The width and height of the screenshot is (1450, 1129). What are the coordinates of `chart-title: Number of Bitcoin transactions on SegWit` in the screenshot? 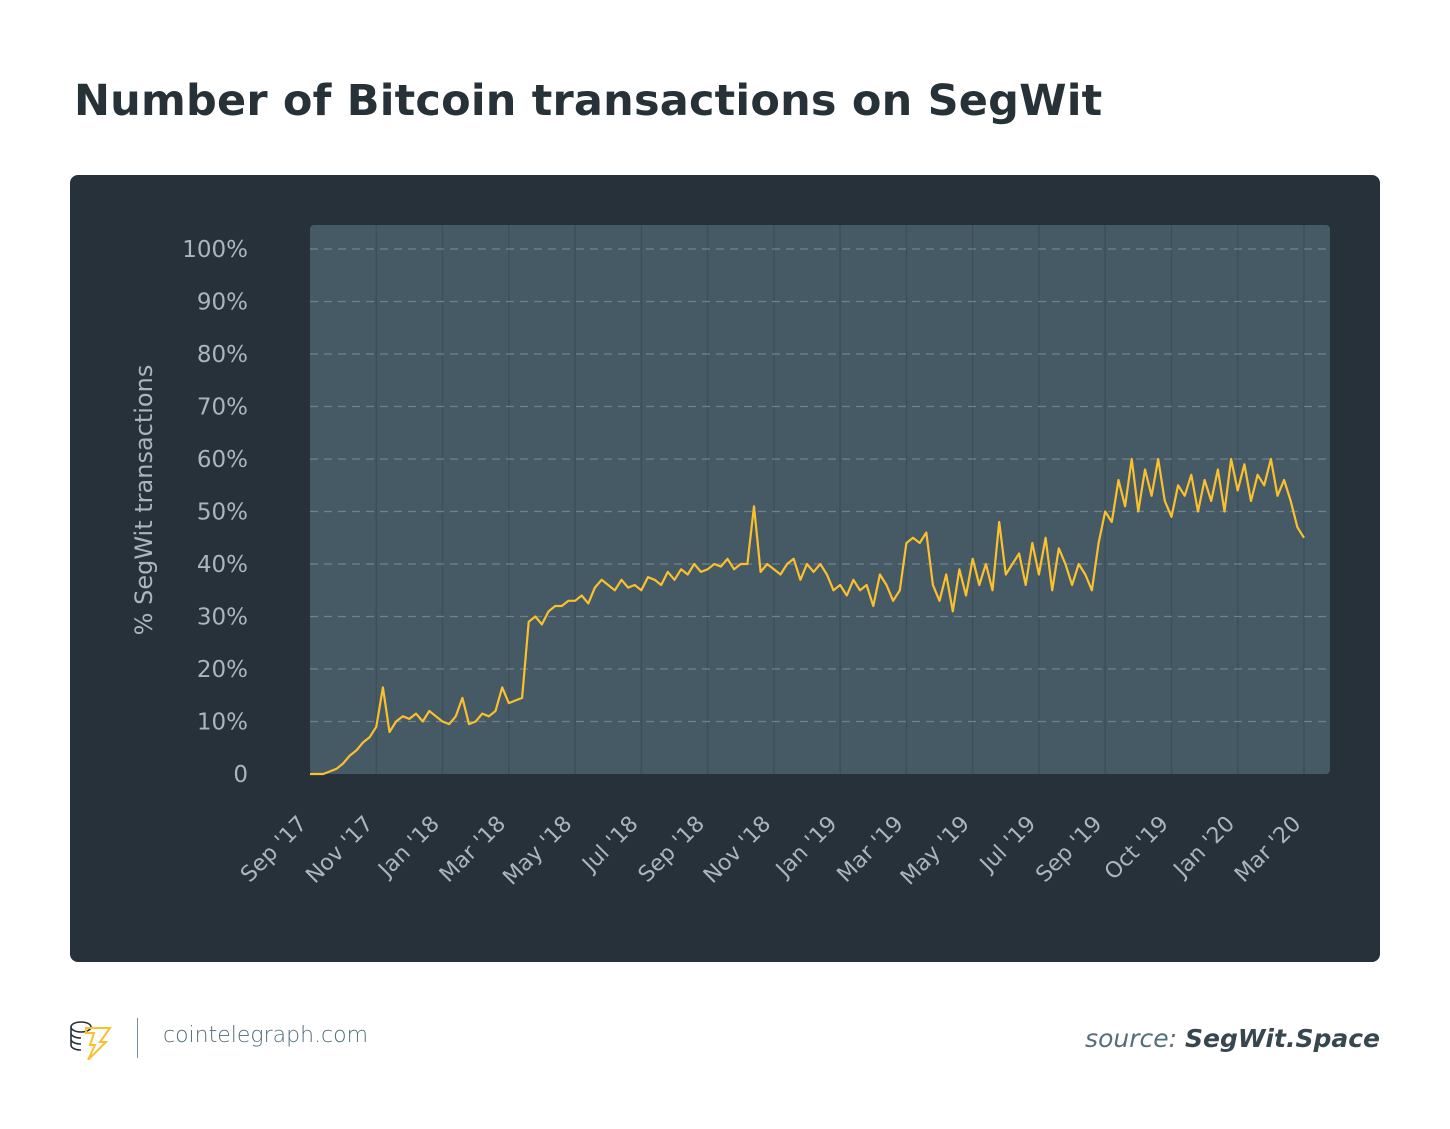 It's located at (588, 101).